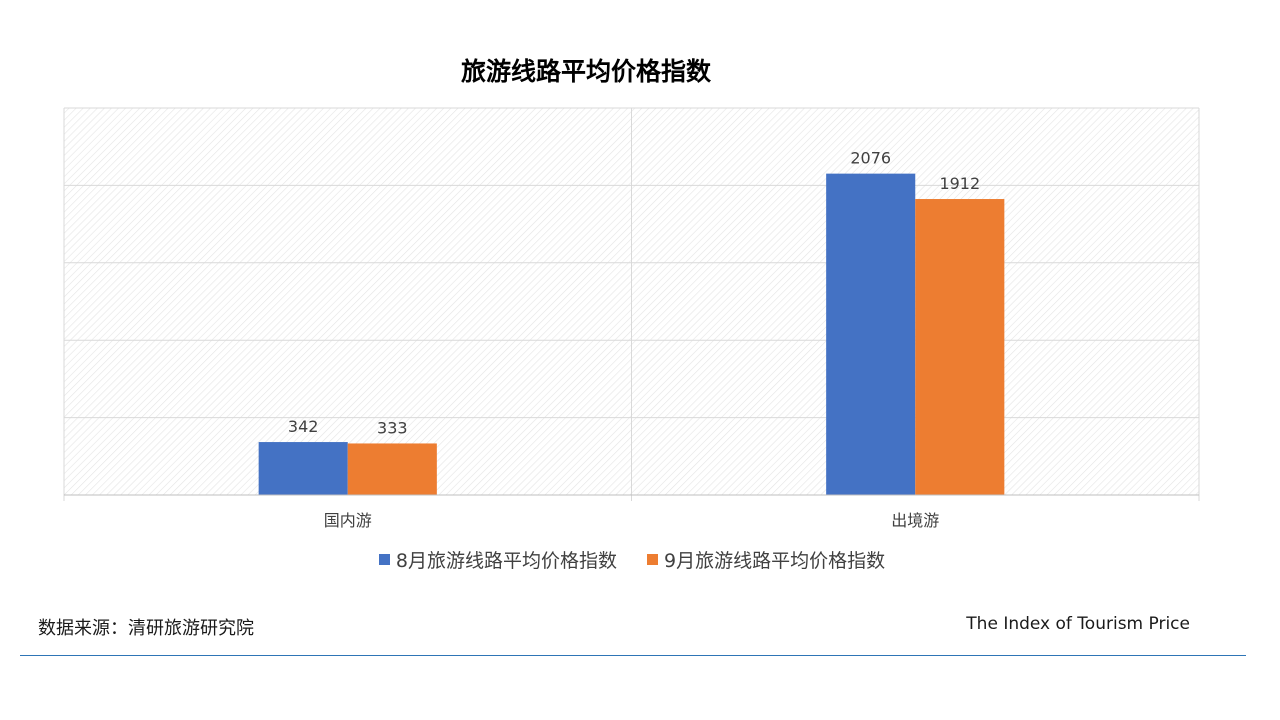 This screenshot has width=1280, height=720. Describe the element at coordinates (959, 183) in the screenshot. I see `data-label: 1912` at that location.